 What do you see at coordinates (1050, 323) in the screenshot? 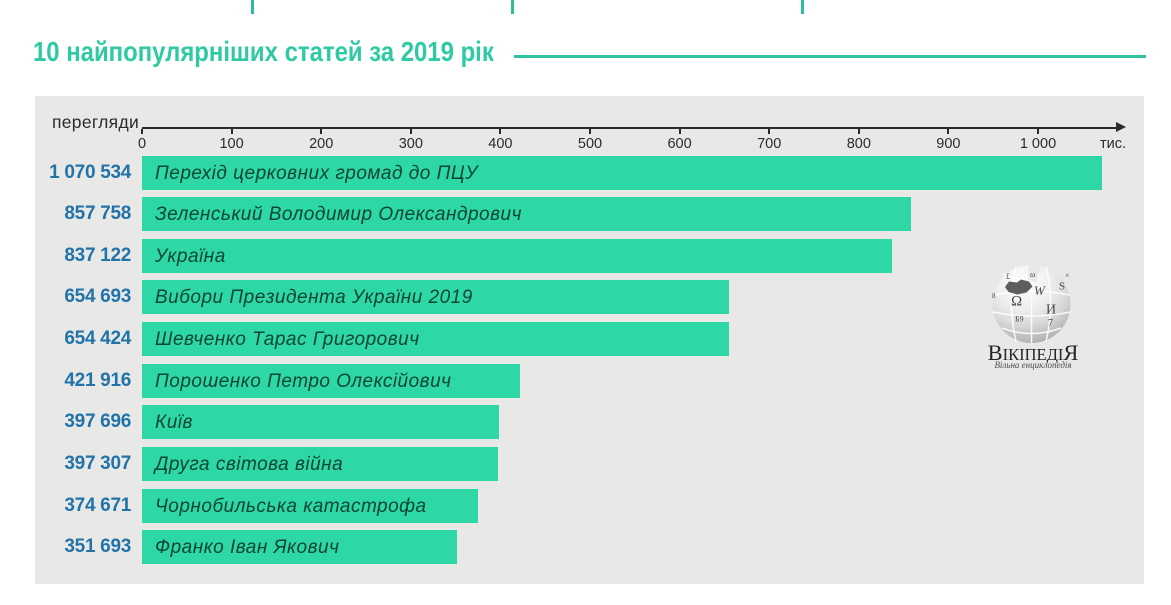
I see `svg-text: 7` at bounding box center [1050, 323].